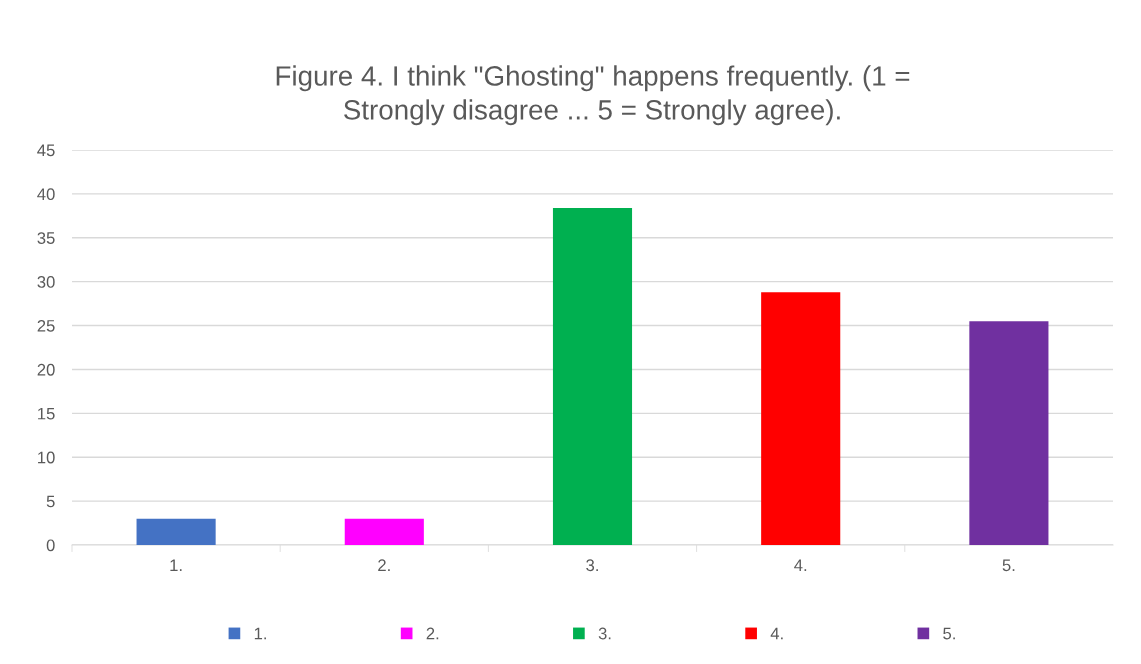 The image size is (1141, 664). Describe the element at coordinates (800, 565) in the screenshot. I see `x-tick-label: 4.` at that location.